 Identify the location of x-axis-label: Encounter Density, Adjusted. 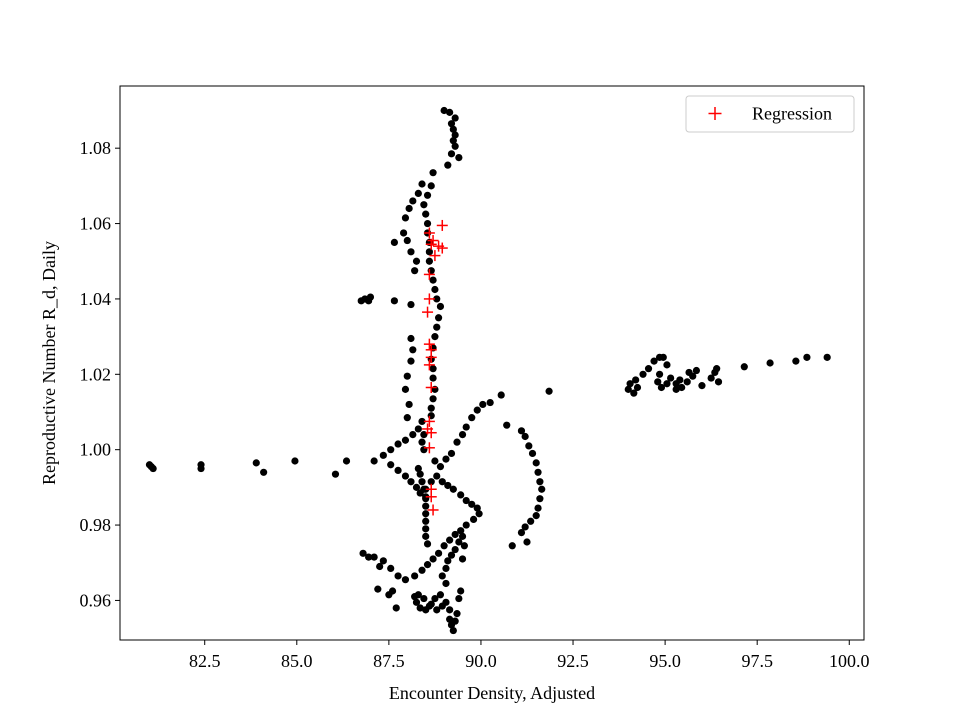
(492, 693).